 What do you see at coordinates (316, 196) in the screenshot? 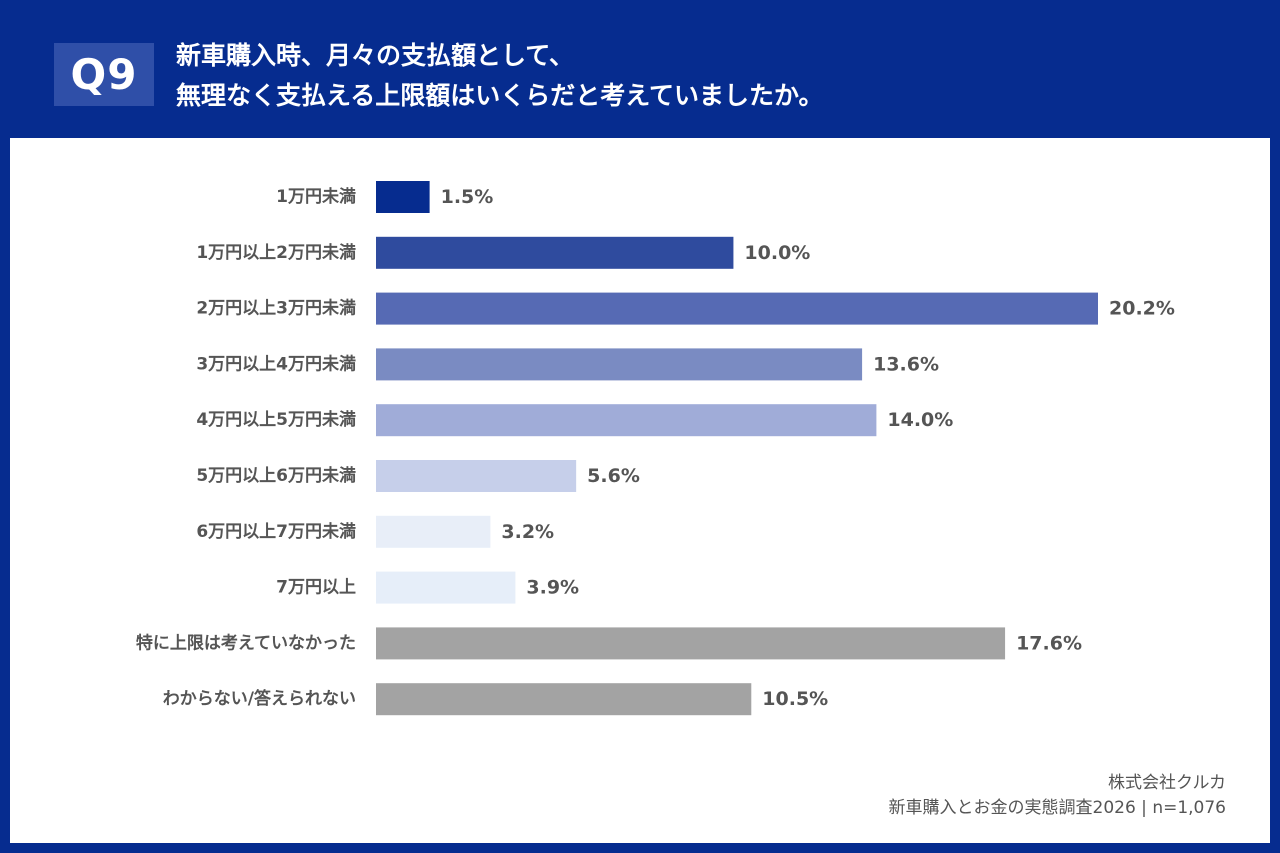
I see `category-label: 1万円未満` at bounding box center [316, 196].